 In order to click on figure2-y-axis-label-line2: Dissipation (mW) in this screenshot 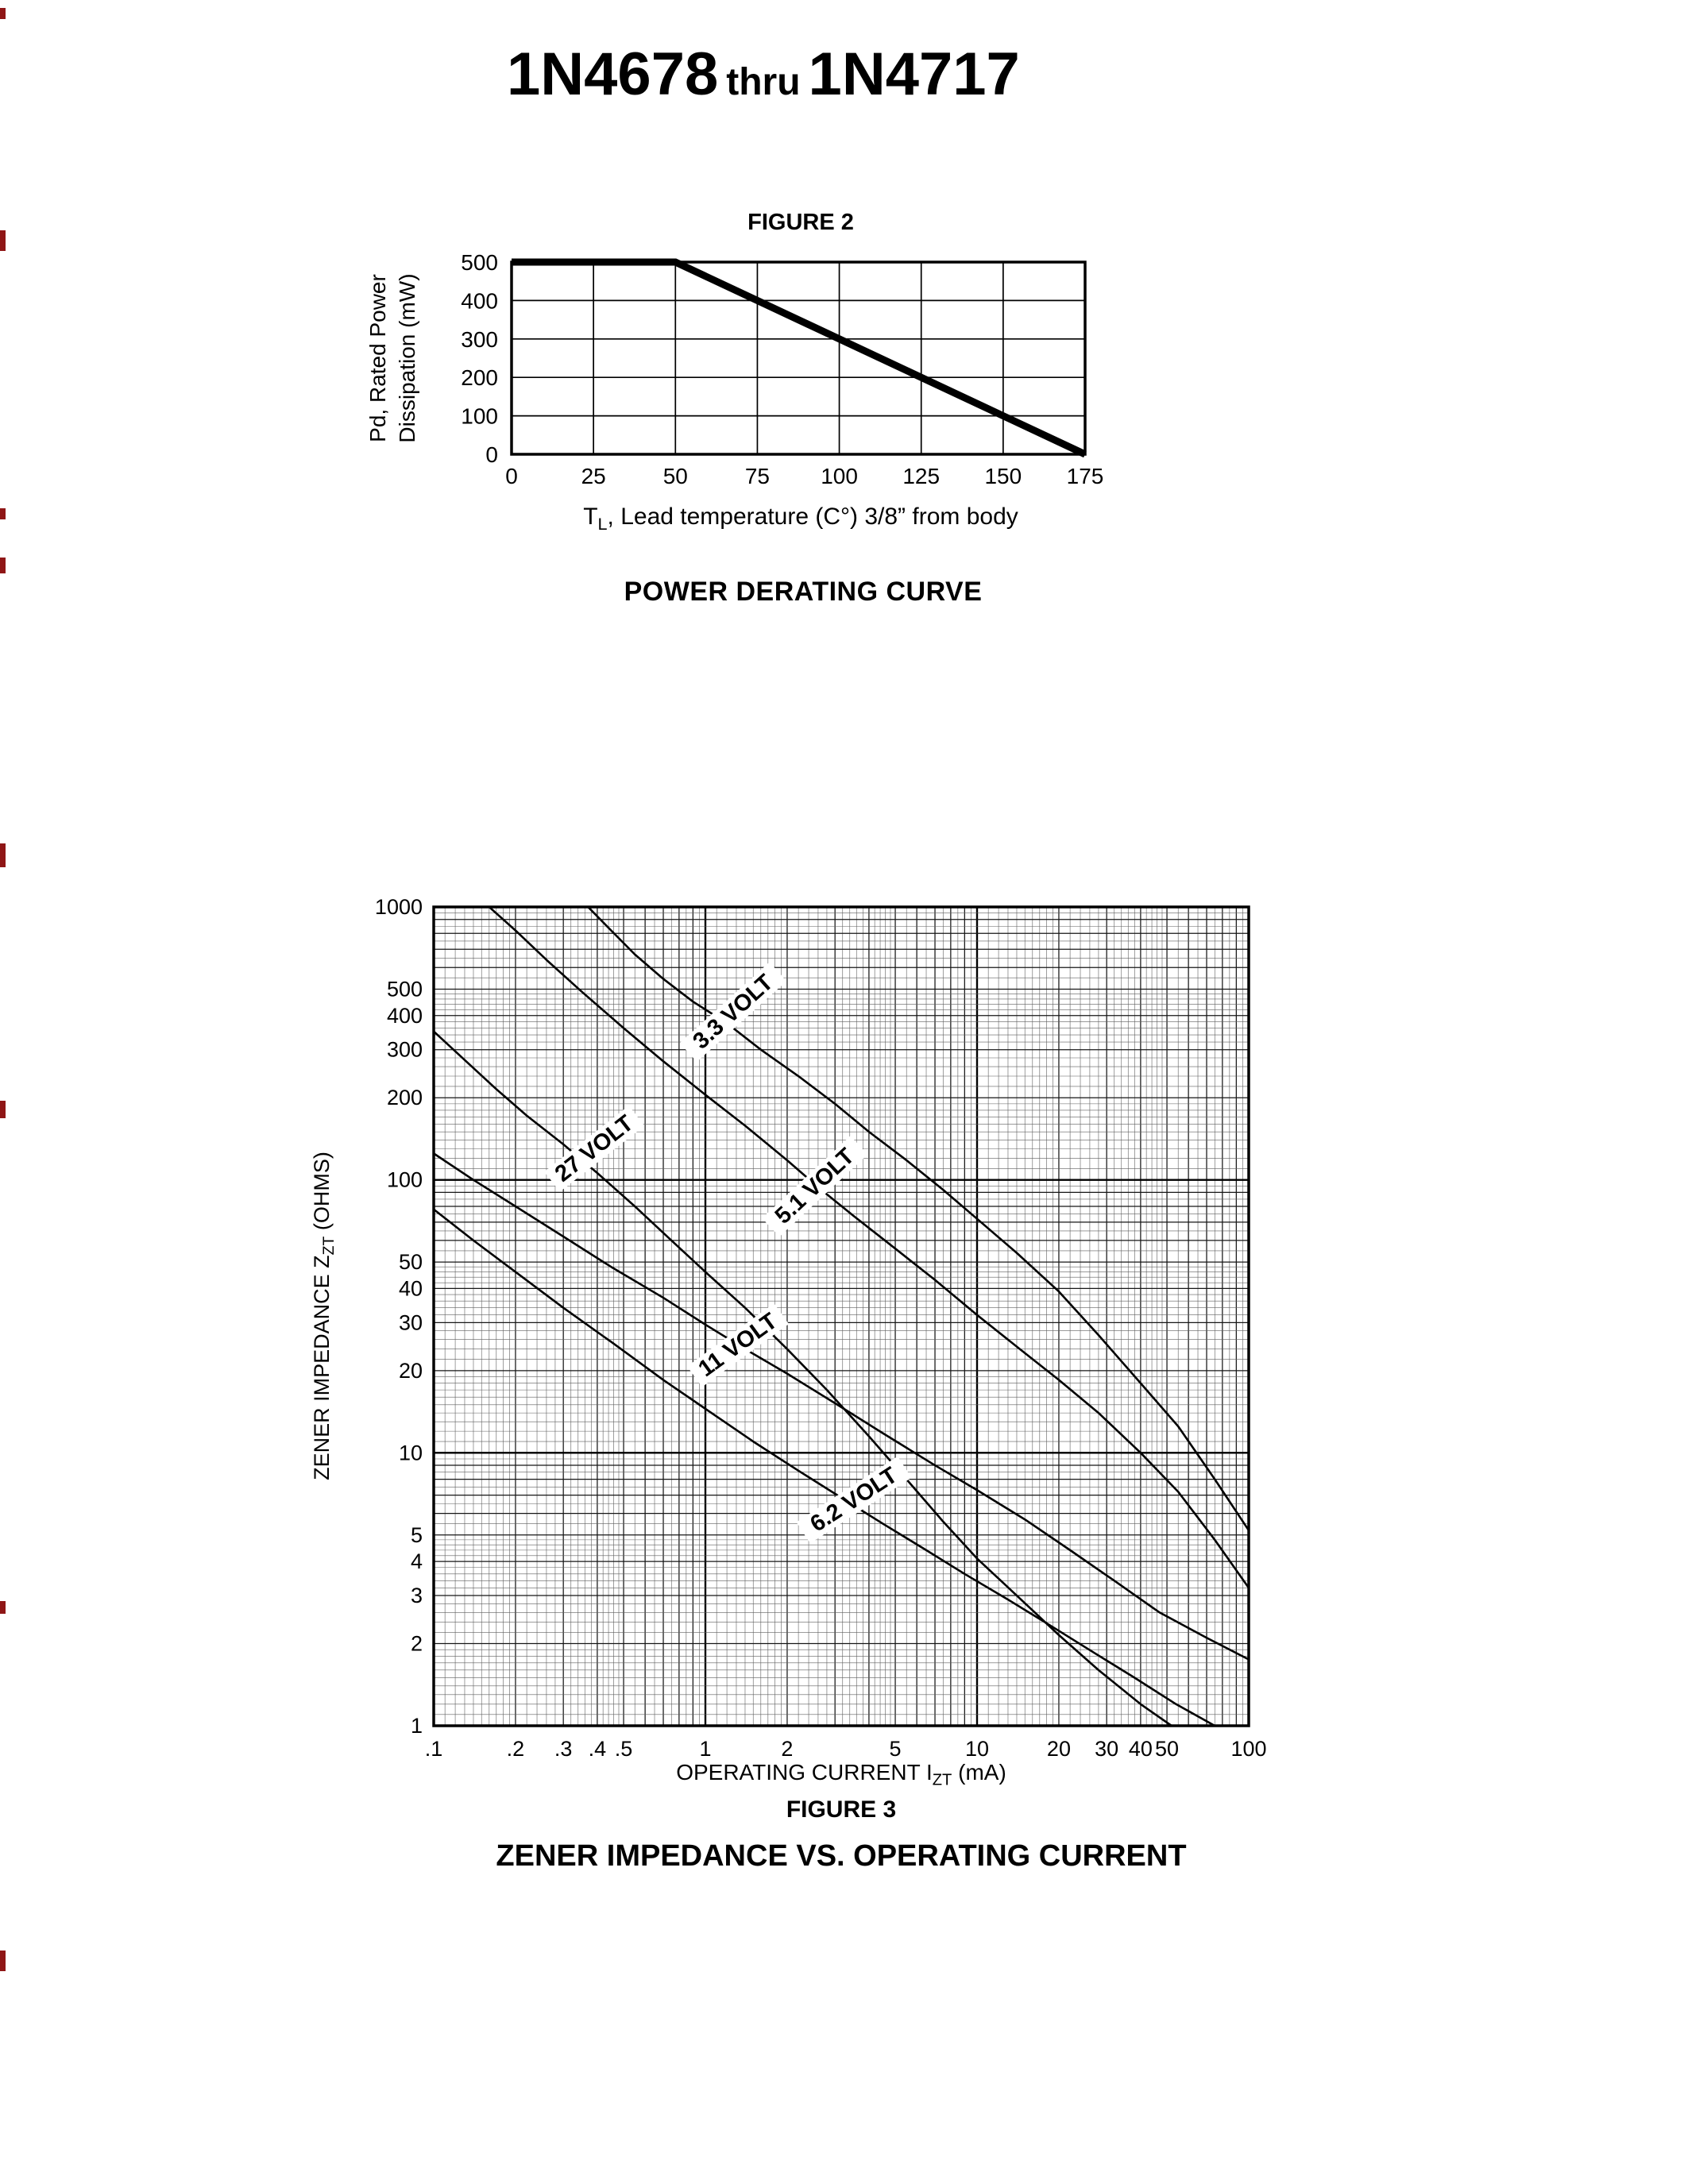, I will do `click(407, 358)`.